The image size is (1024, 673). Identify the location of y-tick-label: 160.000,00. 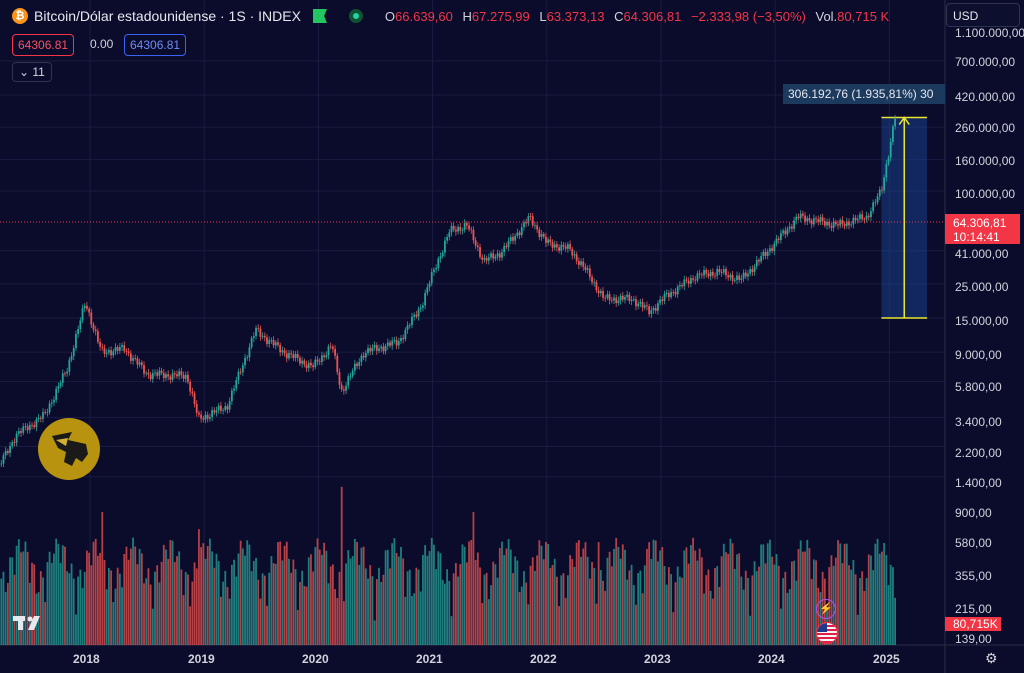
(985, 161).